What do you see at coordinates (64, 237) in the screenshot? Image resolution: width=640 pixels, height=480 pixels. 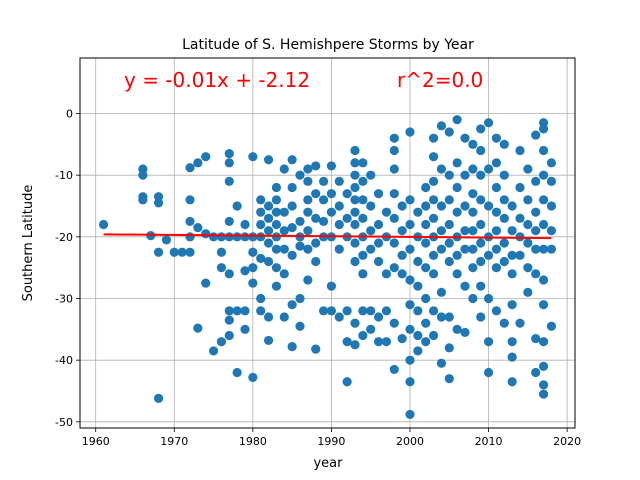 I see `y-tick-label: -20` at bounding box center [64, 237].